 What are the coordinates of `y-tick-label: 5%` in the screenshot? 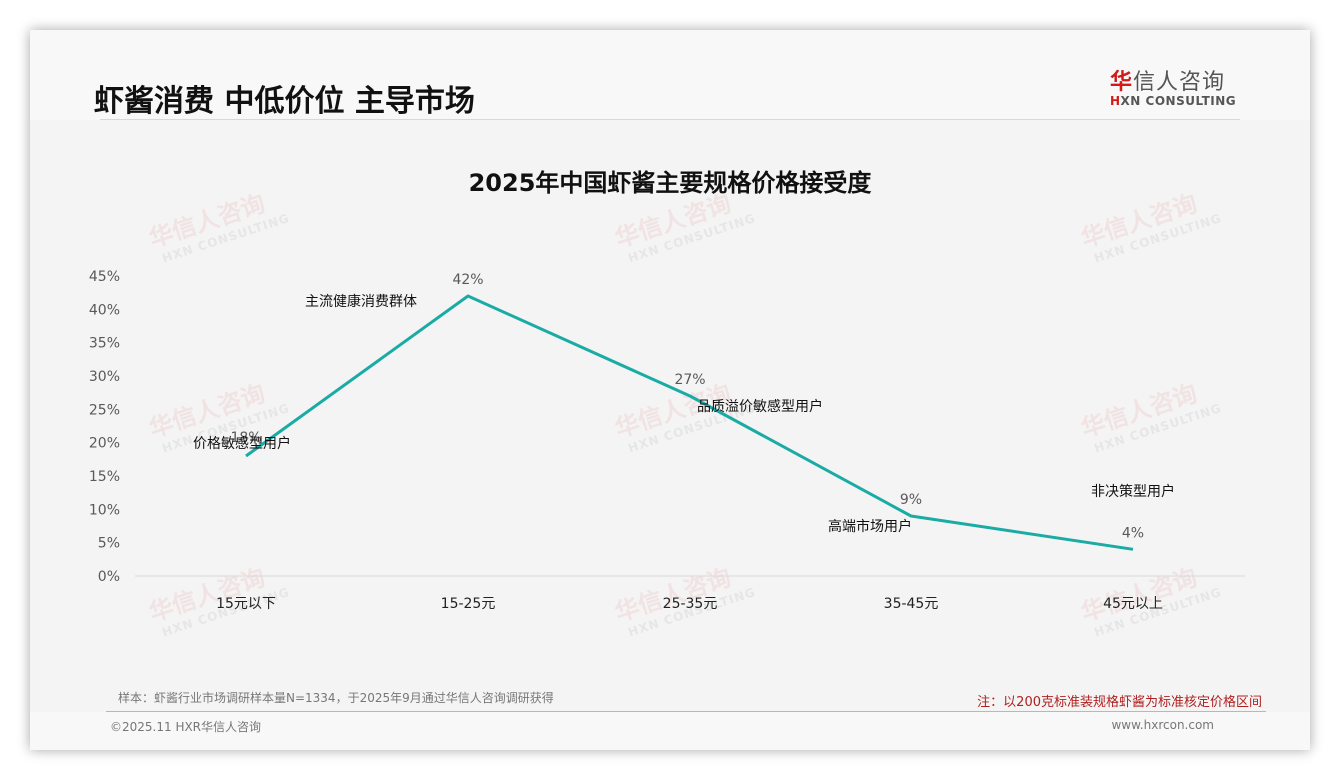 It's located at (109, 544).